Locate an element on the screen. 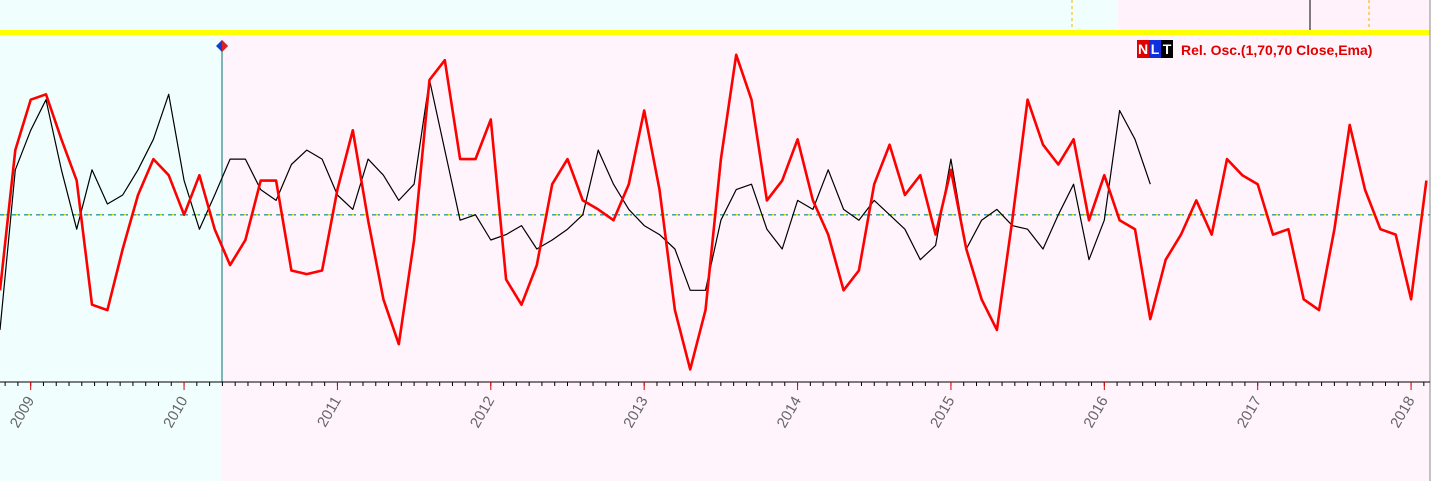 Image resolution: width=1443 pixels, height=481 pixels. indicator-button: T is located at coordinates (1167, 49).